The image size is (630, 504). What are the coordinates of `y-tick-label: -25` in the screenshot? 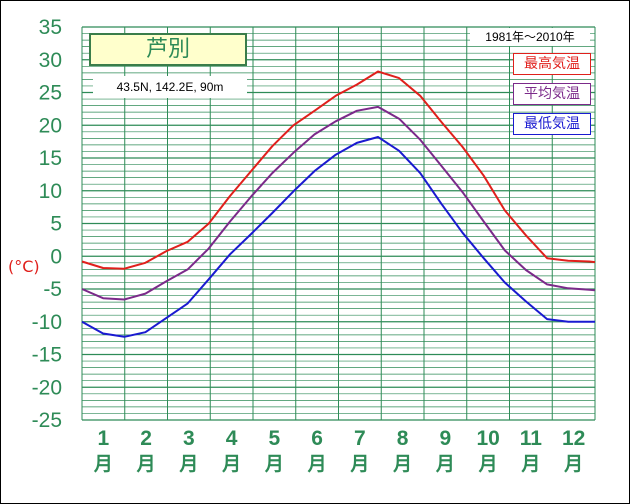 It's located at (47, 420).